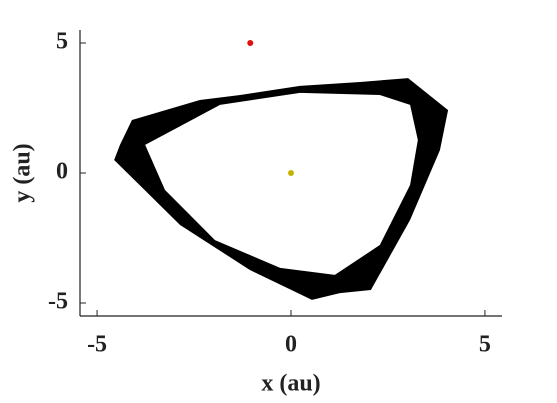 The width and height of the screenshot is (557, 403). What do you see at coordinates (62, 42) in the screenshot?
I see `y-tick-label: 5` at bounding box center [62, 42].